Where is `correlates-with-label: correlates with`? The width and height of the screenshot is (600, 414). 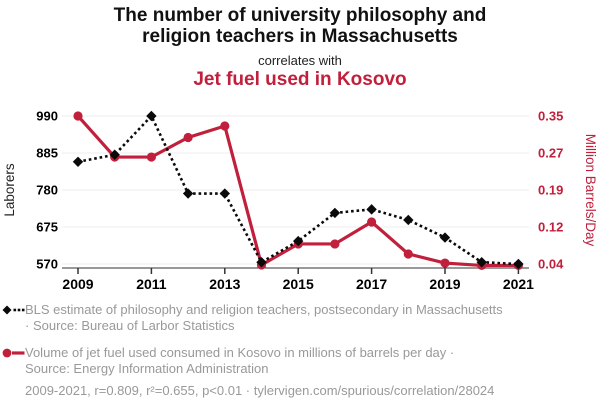
correlates-with-label: correlates with is located at coordinates (300, 60).